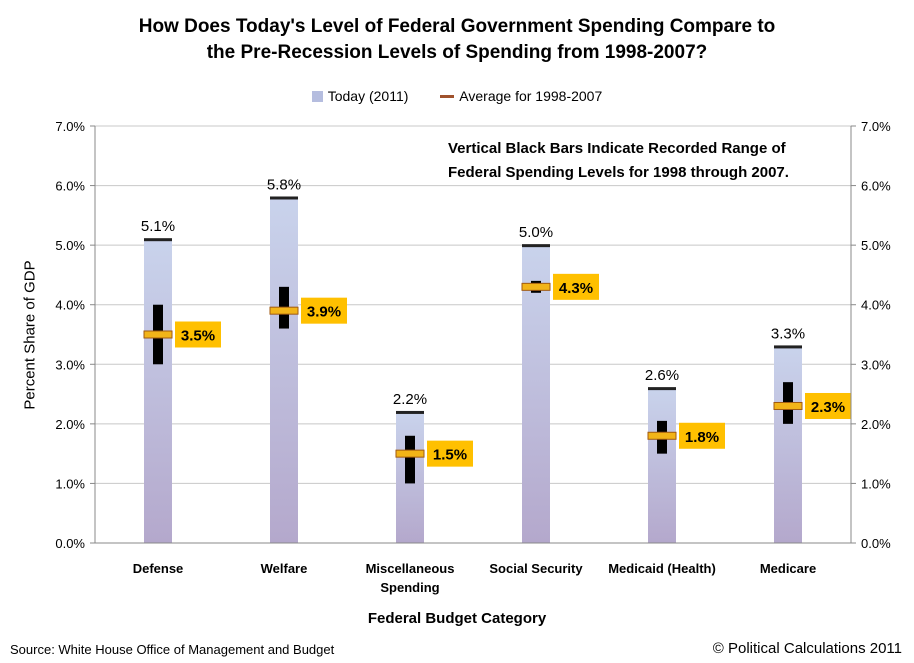 This screenshot has height=663, width=914. I want to click on y-tick-label-left: 2.0%, so click(70, 424).